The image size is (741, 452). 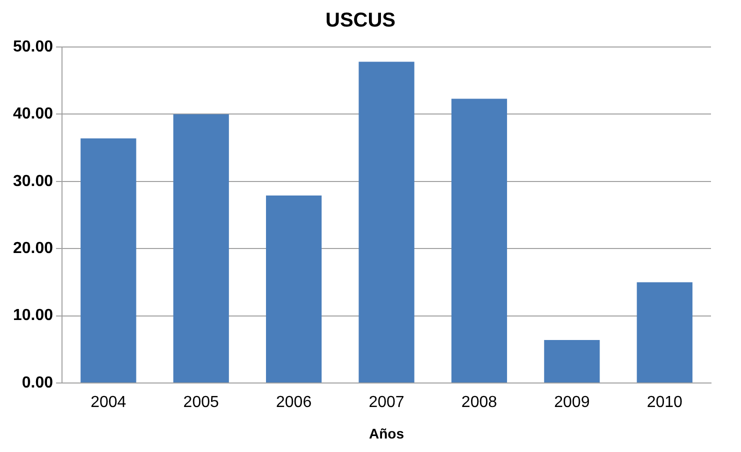 I want to click on chart-title: USCUS, so click(x=360, y=21).